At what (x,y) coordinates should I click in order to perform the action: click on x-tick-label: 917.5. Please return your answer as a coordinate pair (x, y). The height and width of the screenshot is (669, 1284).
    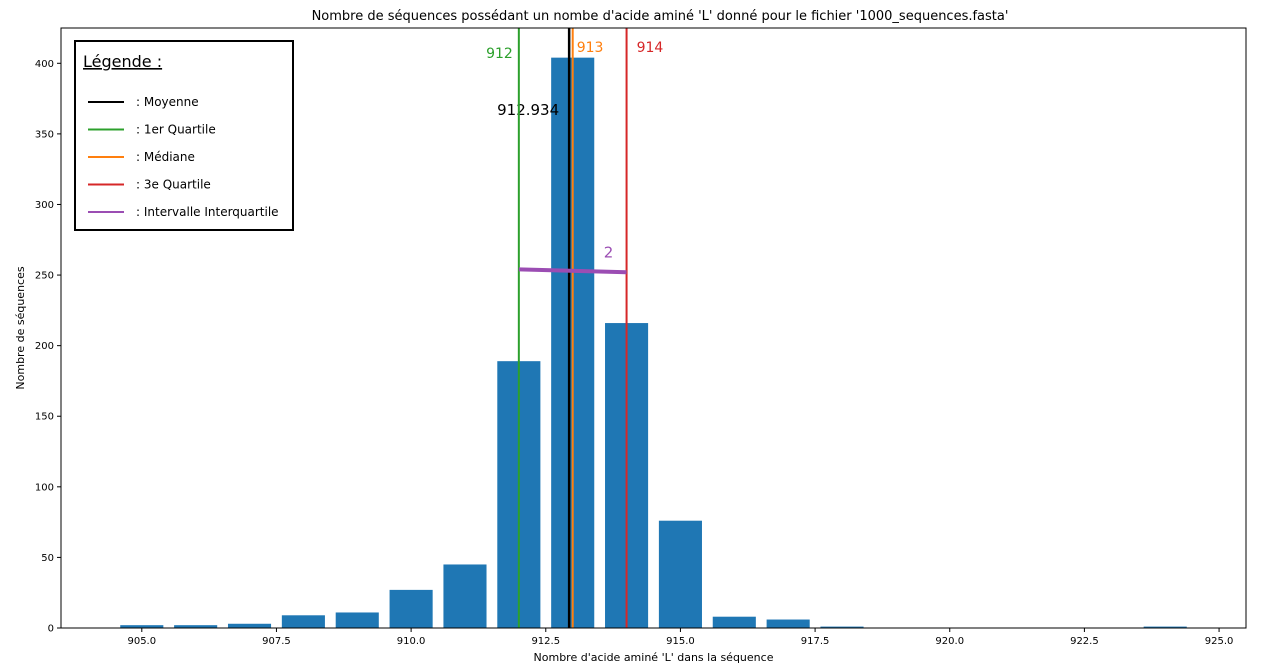
    Looking at the image, I should click on (815, 641).